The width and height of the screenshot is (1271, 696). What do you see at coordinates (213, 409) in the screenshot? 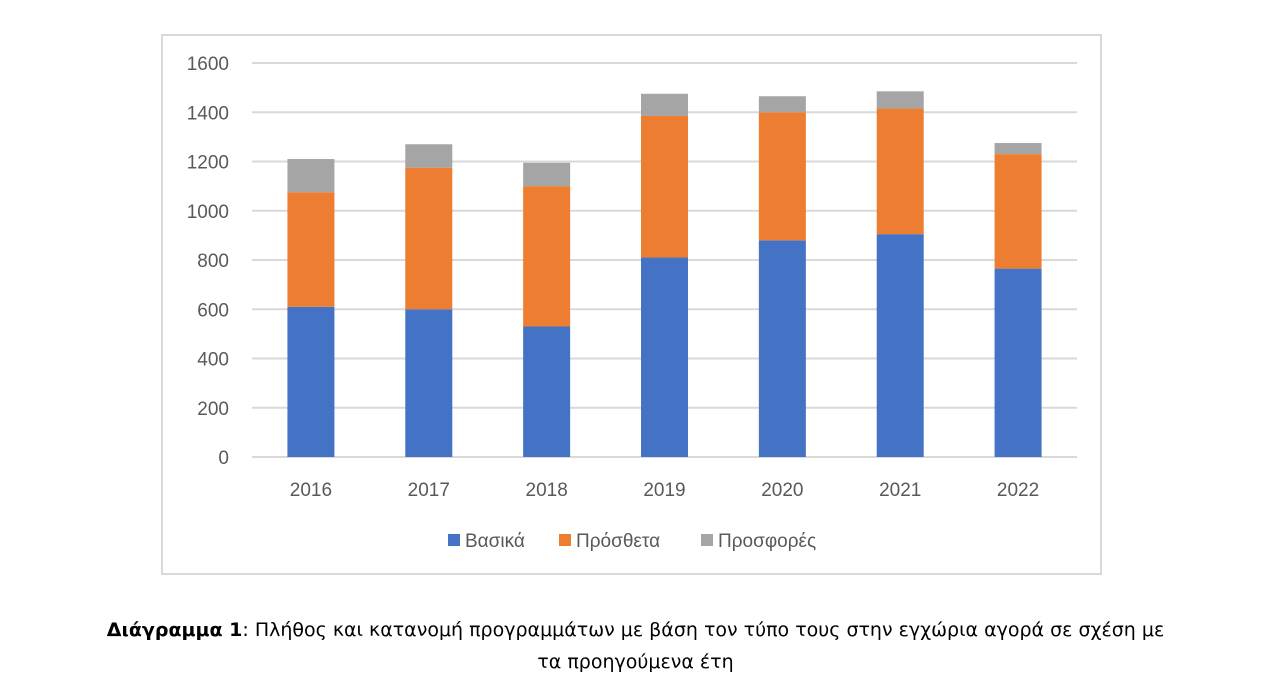
I see `y-tick-label: 200` at bounding box center [213, 409].